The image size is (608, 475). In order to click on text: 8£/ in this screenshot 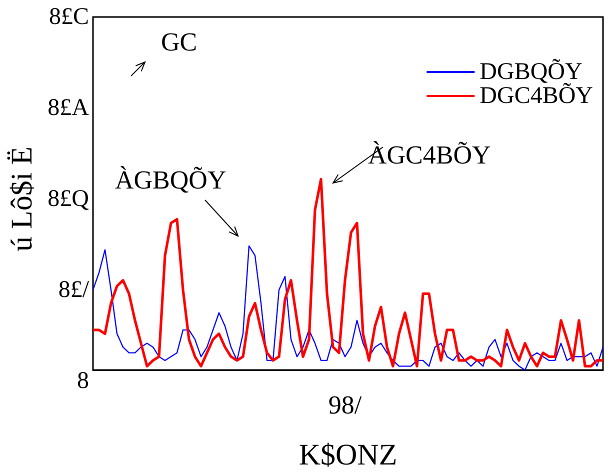, I will do `click(74, 290)`.